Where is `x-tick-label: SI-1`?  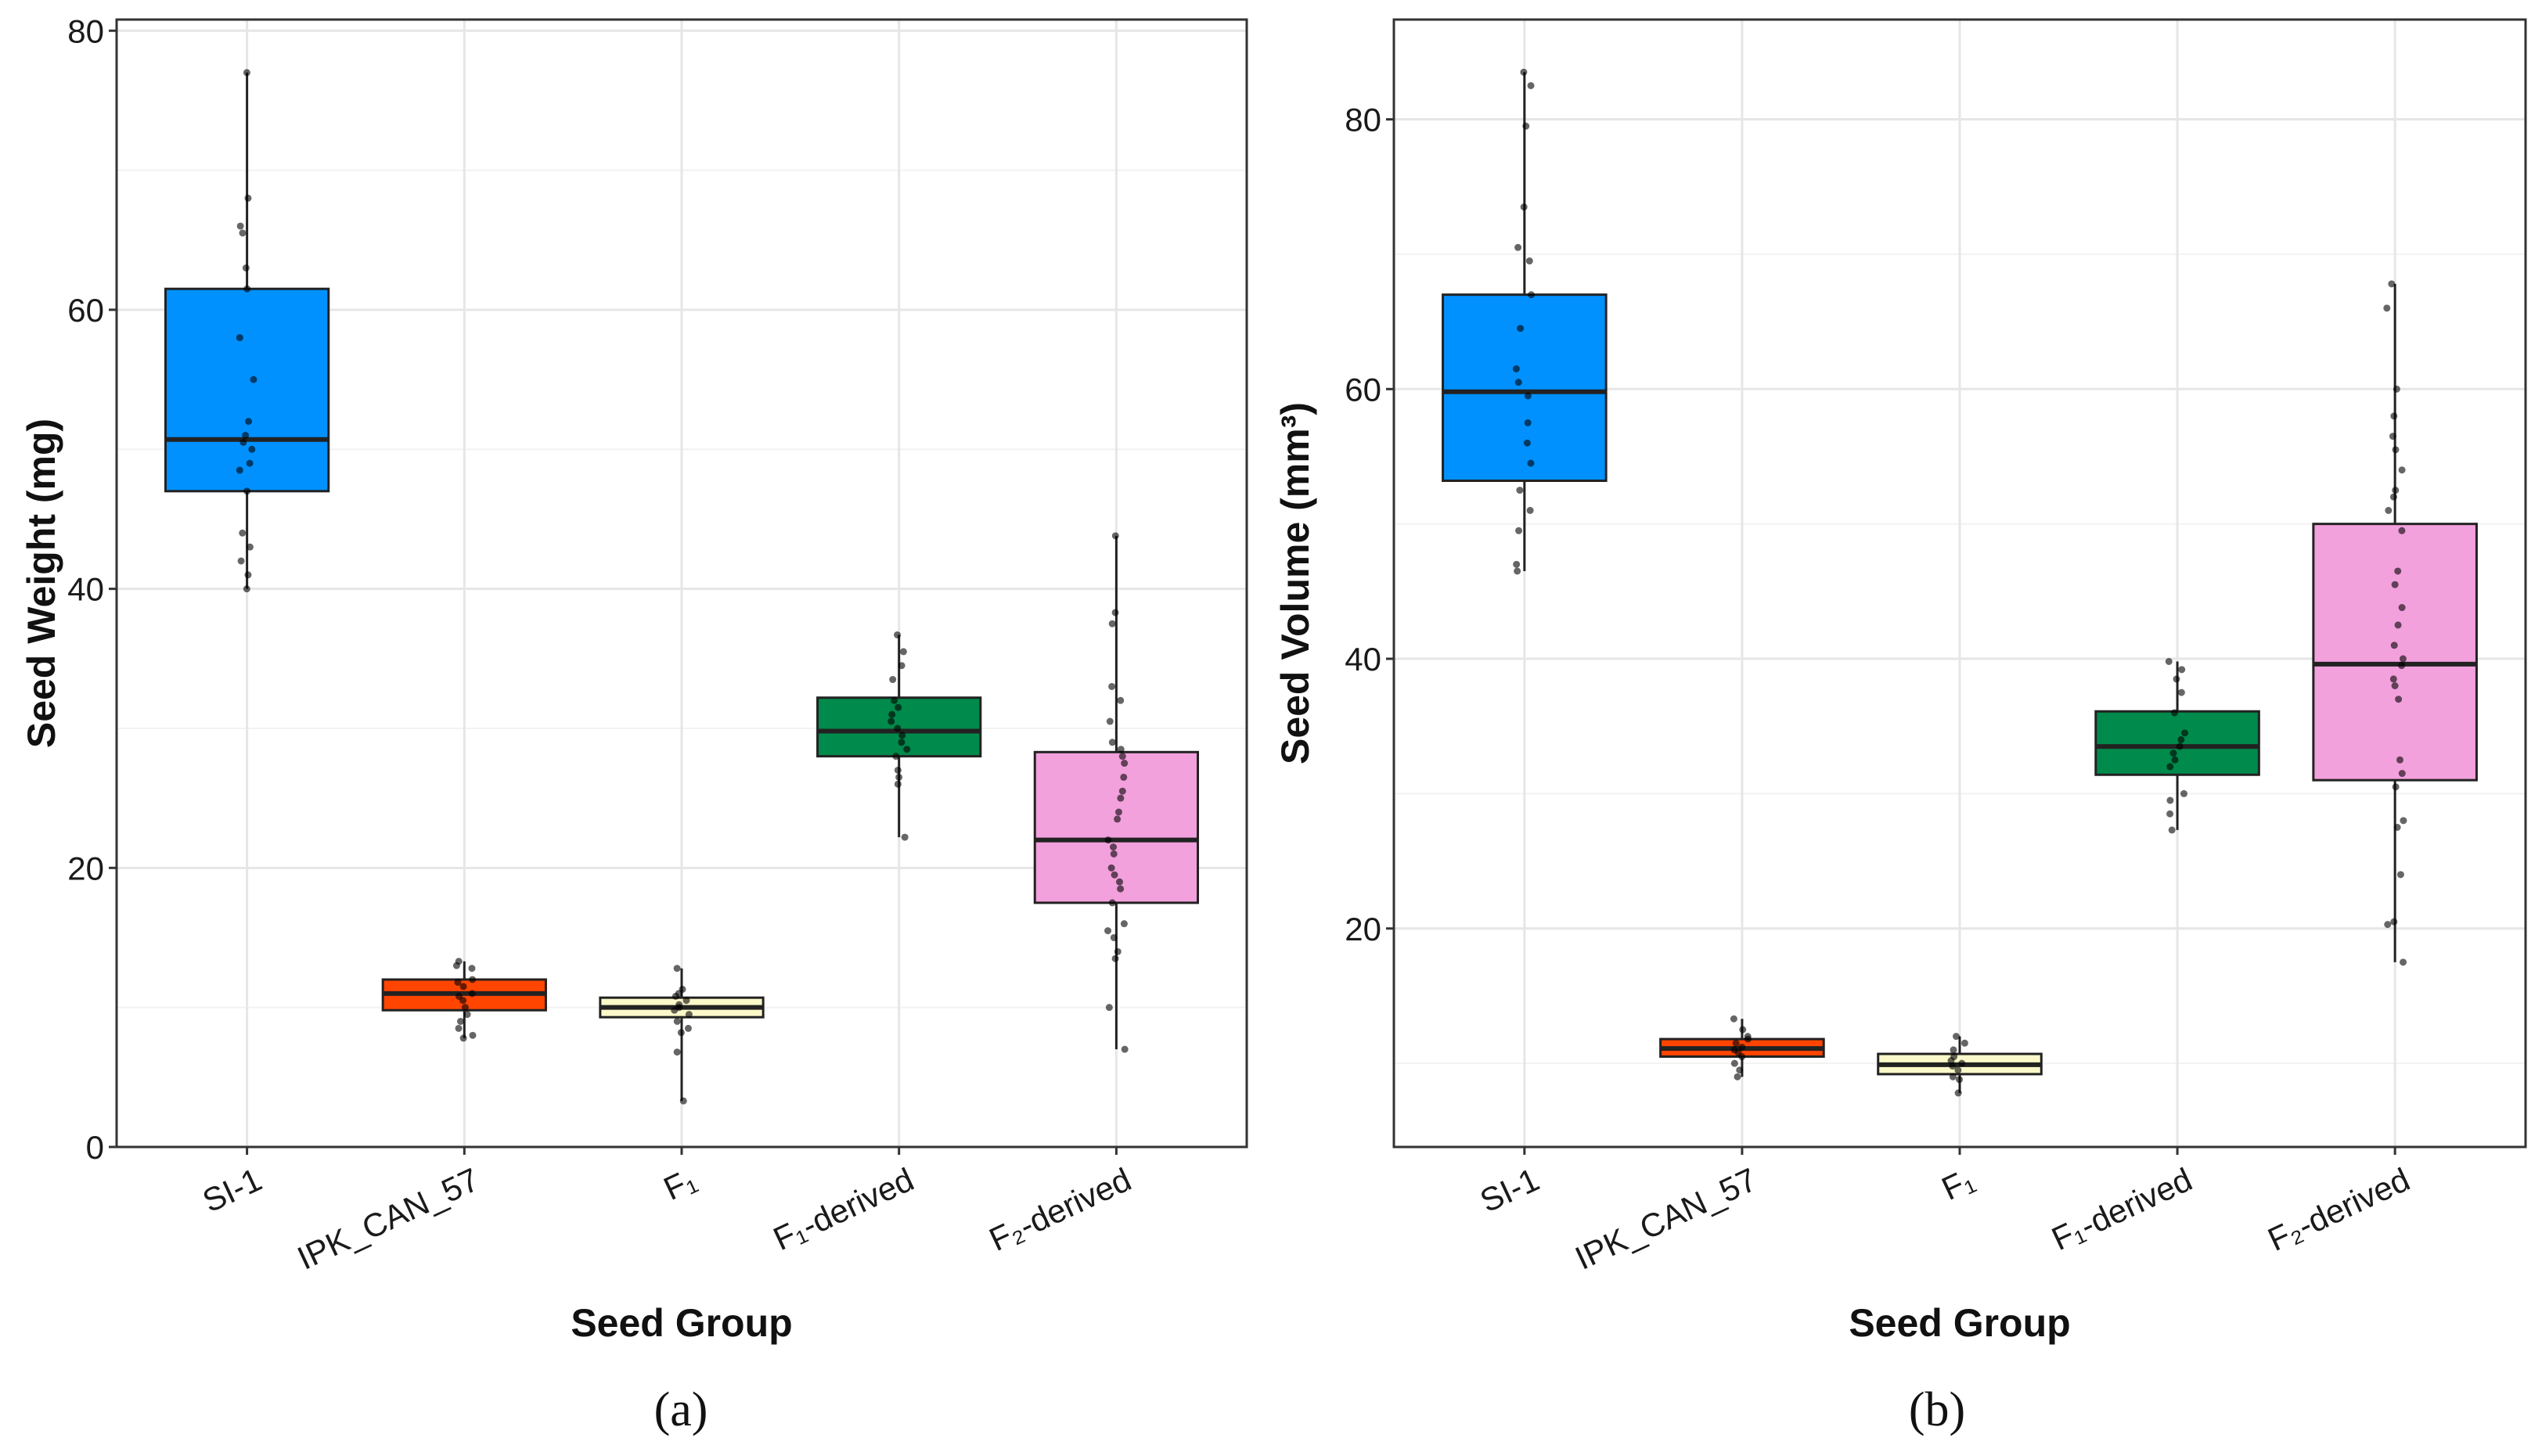
x-tick-label: SI-1 is located at coordinates (1510, 1190).